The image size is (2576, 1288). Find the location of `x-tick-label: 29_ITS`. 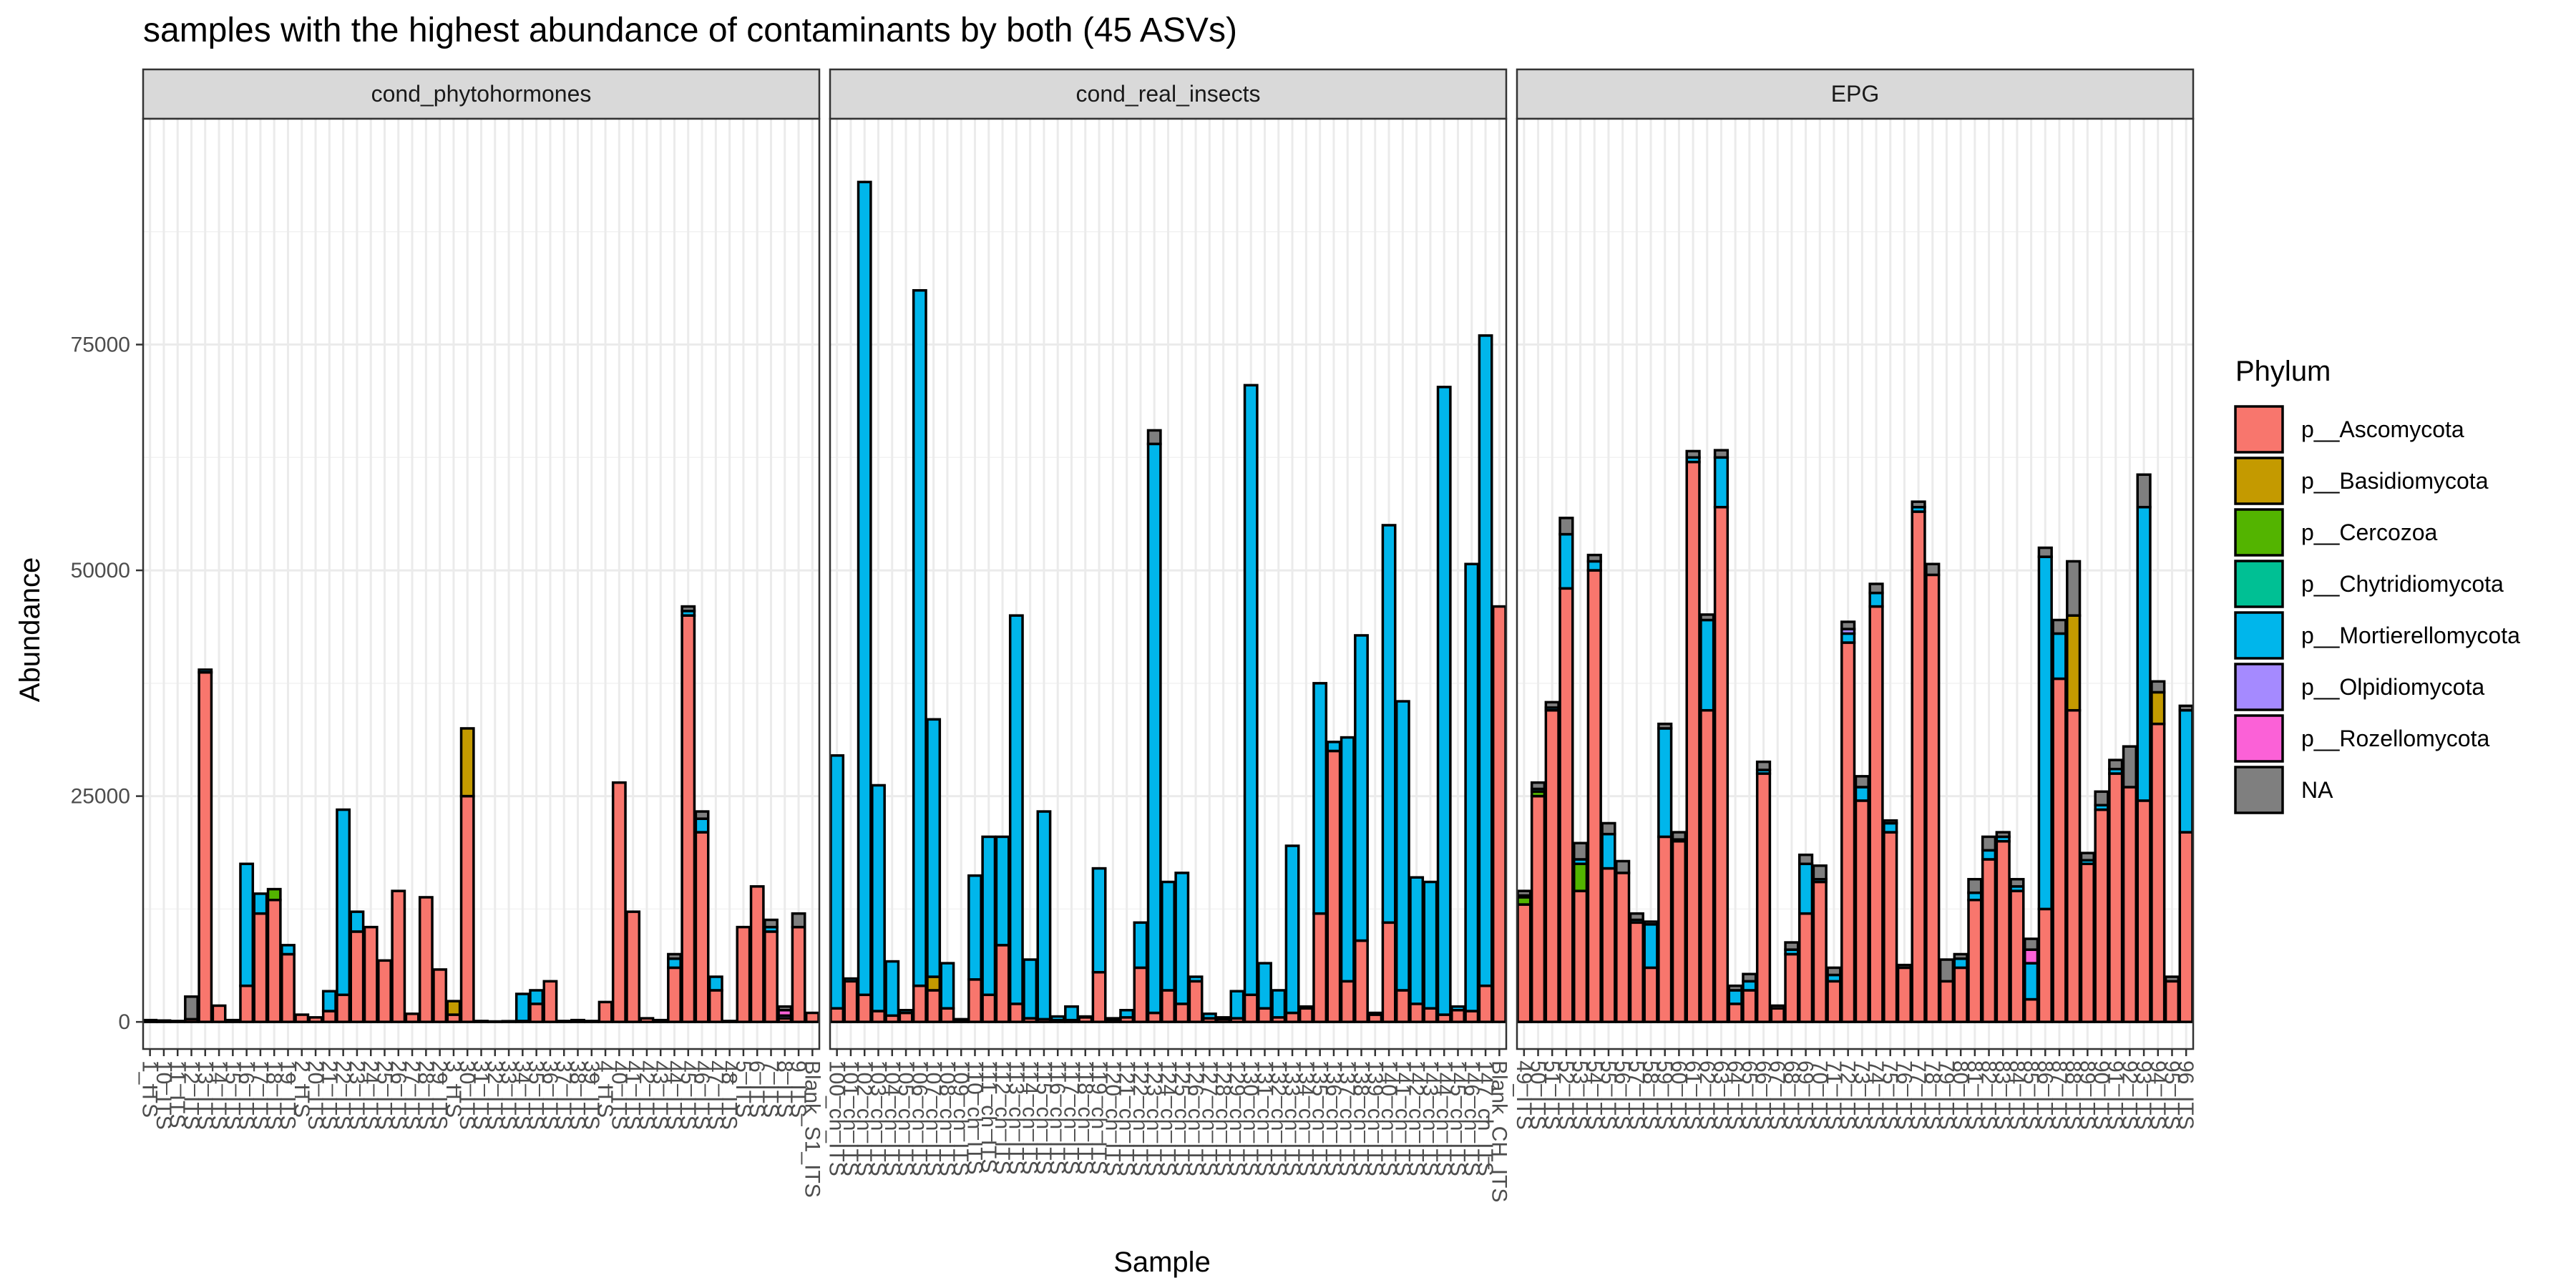

x-tick-label: 29_ITS is located at coordinates (440, 1095).